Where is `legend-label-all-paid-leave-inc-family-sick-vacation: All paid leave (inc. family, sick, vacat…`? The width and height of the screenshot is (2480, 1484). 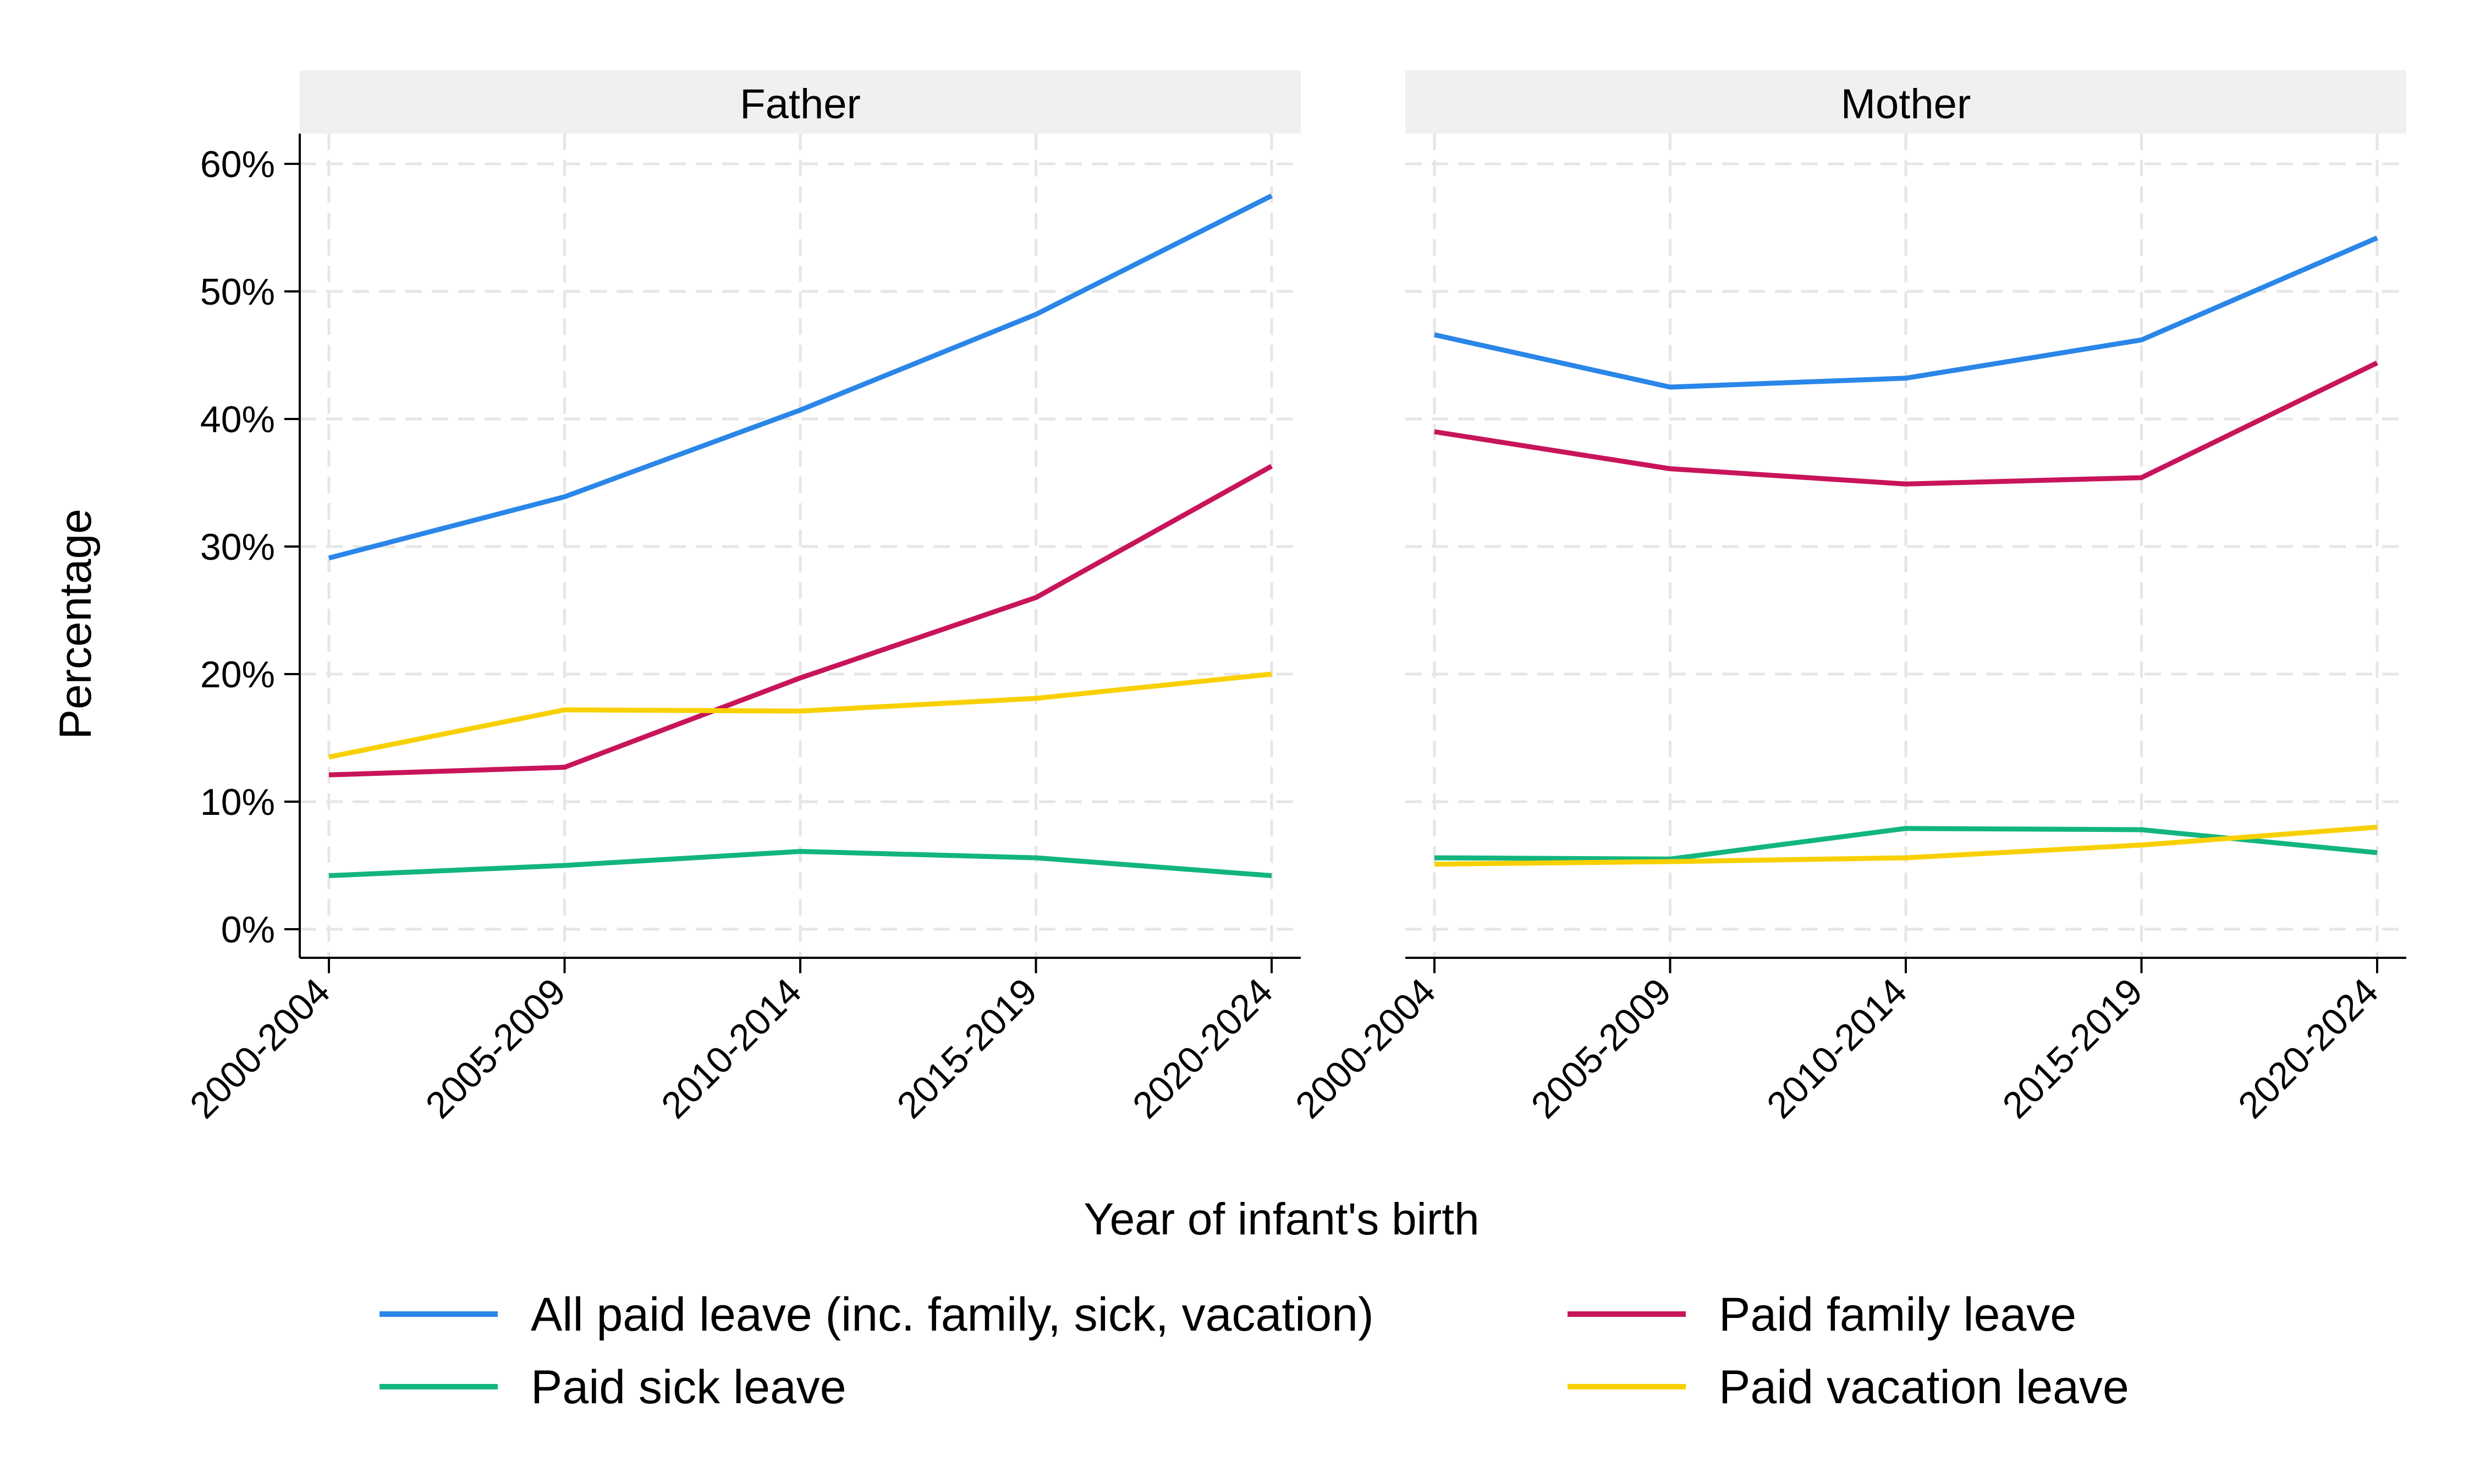
legend-label-all-paid-leave-inc-family-sick-vacation: All paid leave (inc. family, sick, vacat… is located at coordinates (952, 1314).